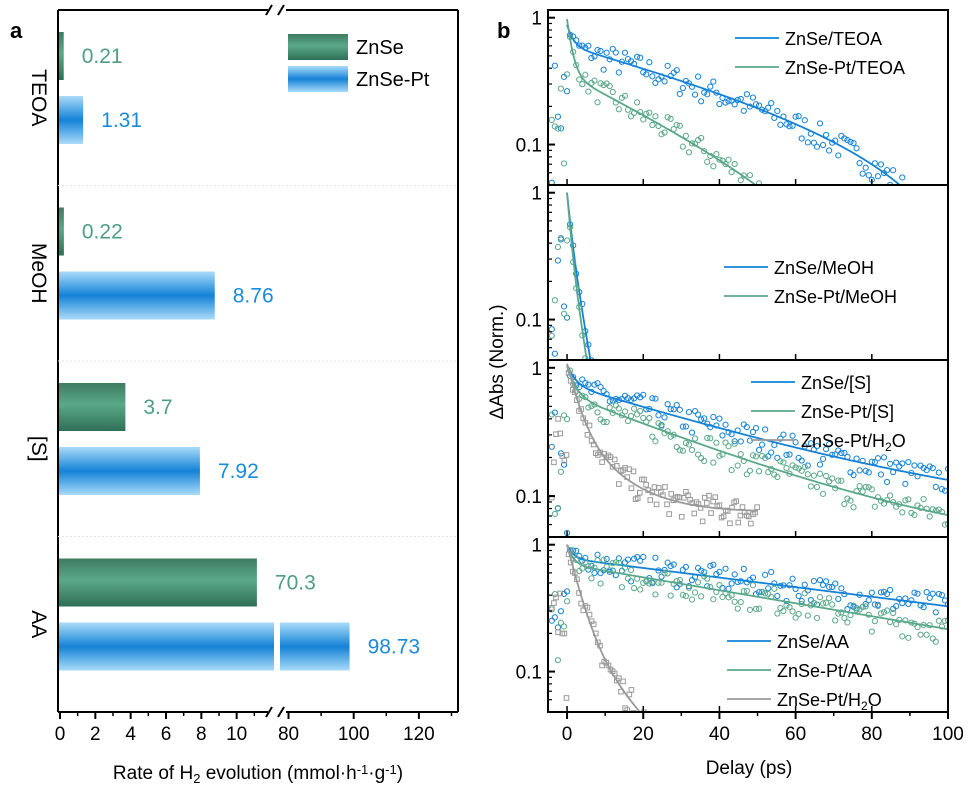  Describe the element at coordinates (359, 63) in the screenshot. I see `panel-a-legend: ZnSe ZnSe-Pt` at that location.